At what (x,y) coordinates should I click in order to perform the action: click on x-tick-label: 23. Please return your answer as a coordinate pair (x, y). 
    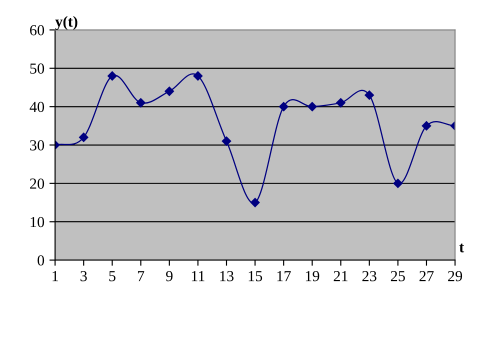
    Looking at the image, I should click on (369, 276).